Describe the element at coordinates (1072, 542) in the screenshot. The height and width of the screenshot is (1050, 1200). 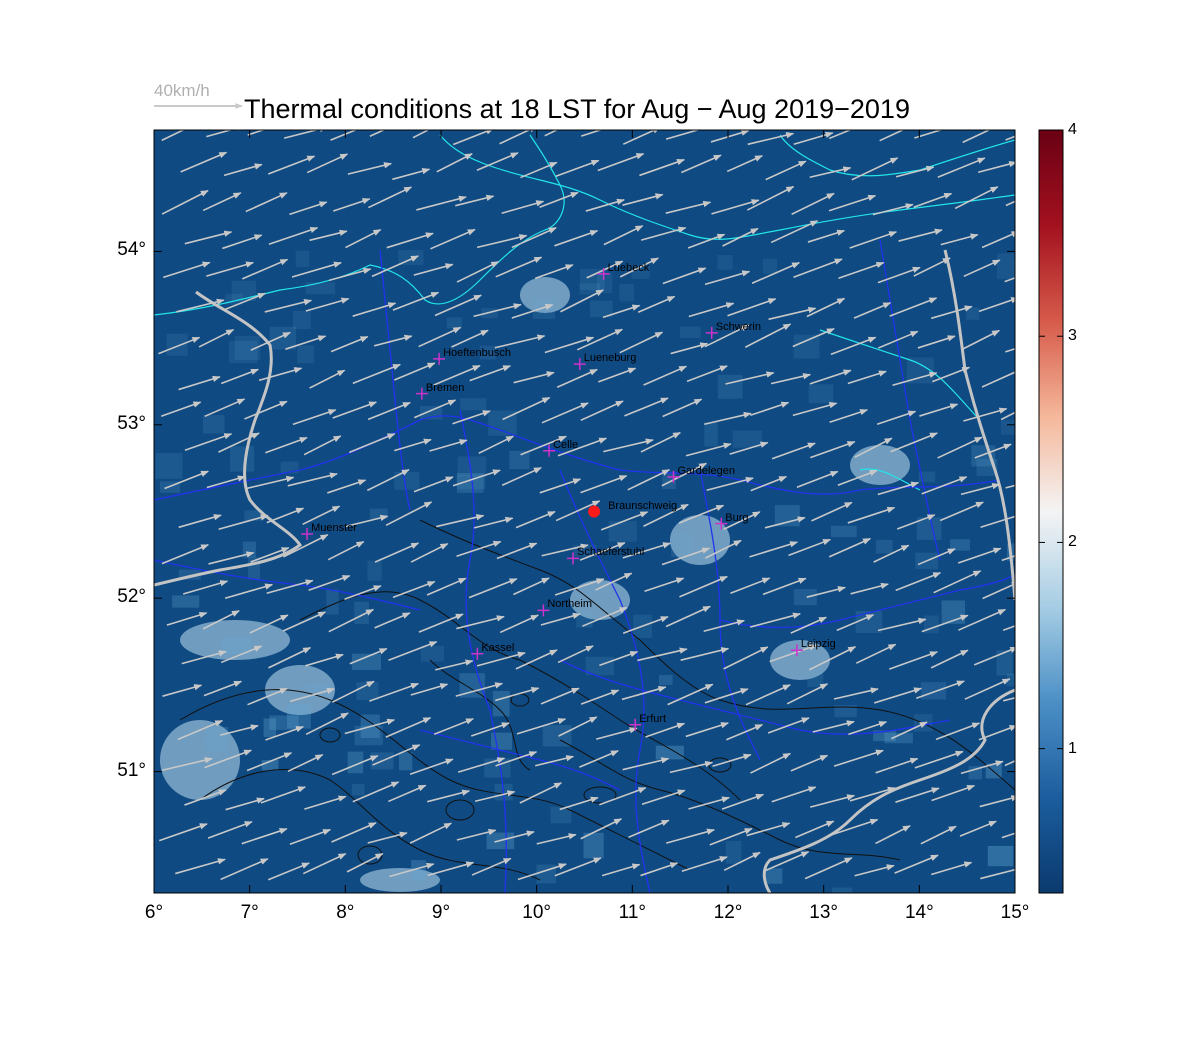
I see `colorbar-tick-label: 2` at that location.